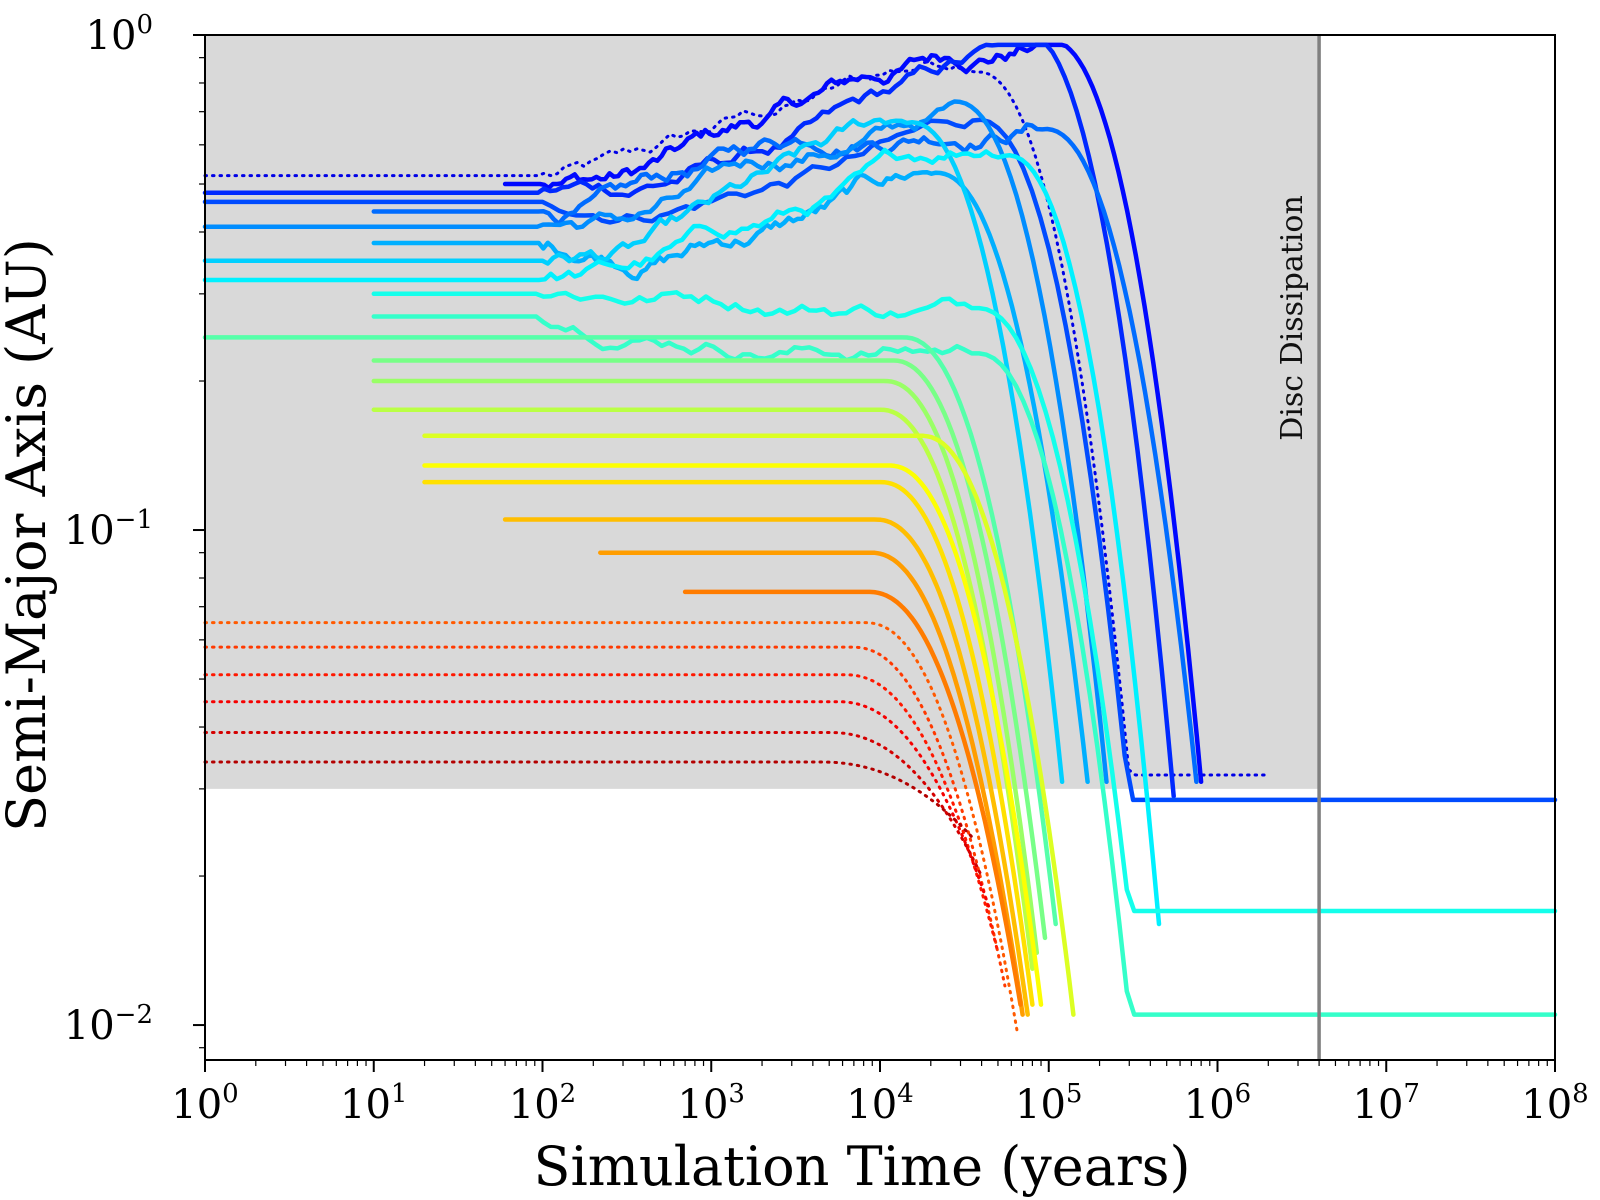  I want to click on x-tick-label: 104, so click(879, 1103).